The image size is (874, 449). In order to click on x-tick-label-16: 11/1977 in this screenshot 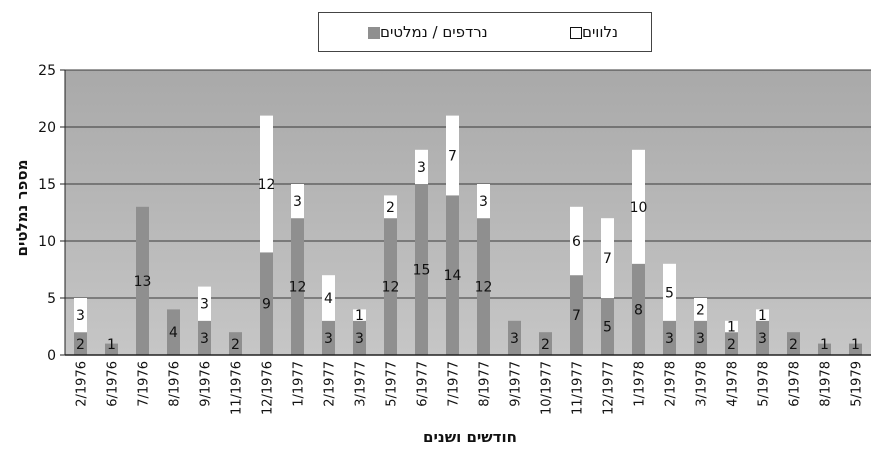, I will do `click(578, 388)`.